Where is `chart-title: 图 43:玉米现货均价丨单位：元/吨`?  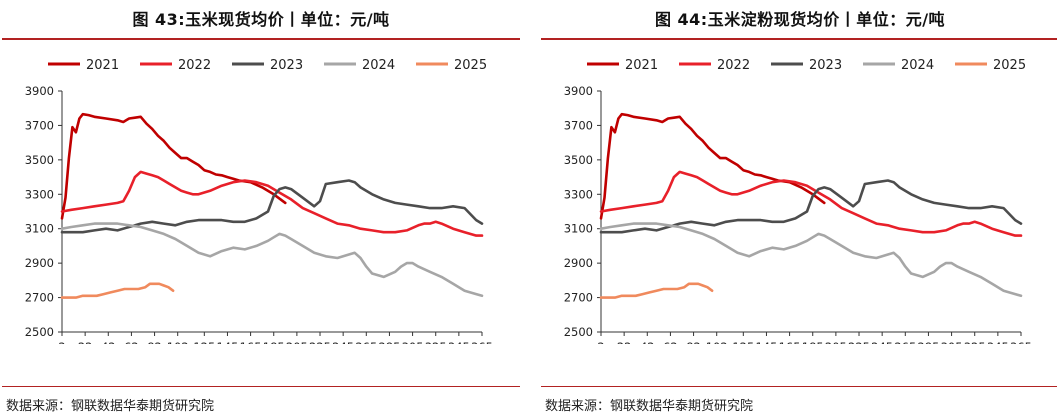 chart-title: 图 43:玉米现货均价丨单位：元/吨 is located at coordinates (261, 19).